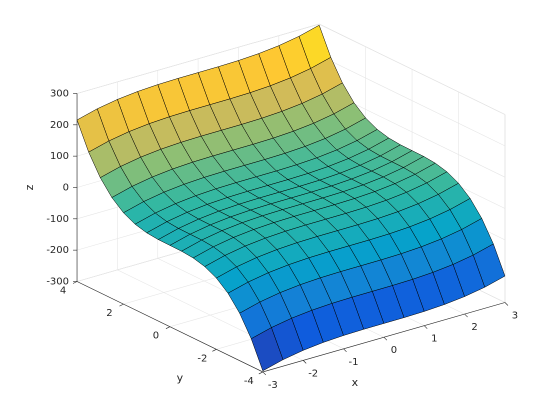  Describe the element at coordinates (474, 327) in the screenshot. I see `x-tick-label: 2` at that location.